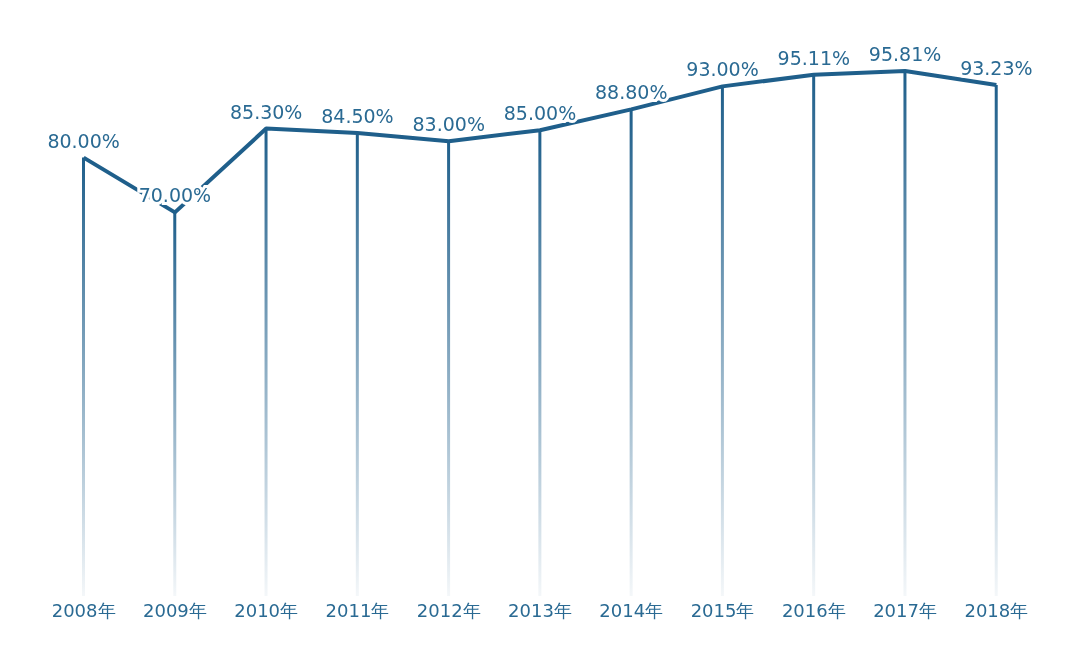 This screenshot has width=1080, height=649. Describe the element at coordinates (175, 610) in the screenshot. I see `x-tick-label: 2009年` at that location.